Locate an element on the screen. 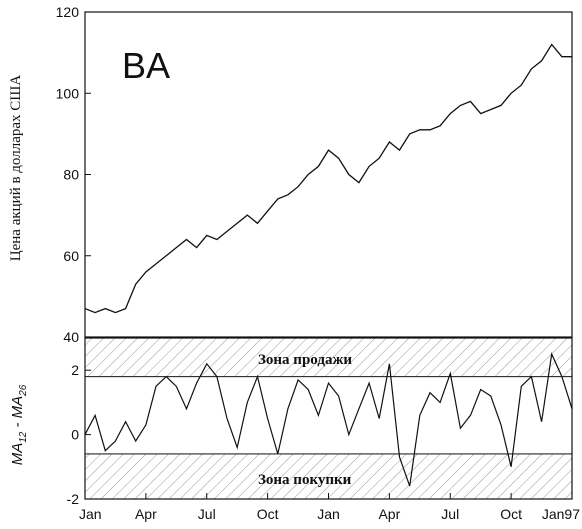 Image resolution: width=582 pixels, height=529 pixels. macd-y-tick-label: -2 is located at coordinates (73, 499).